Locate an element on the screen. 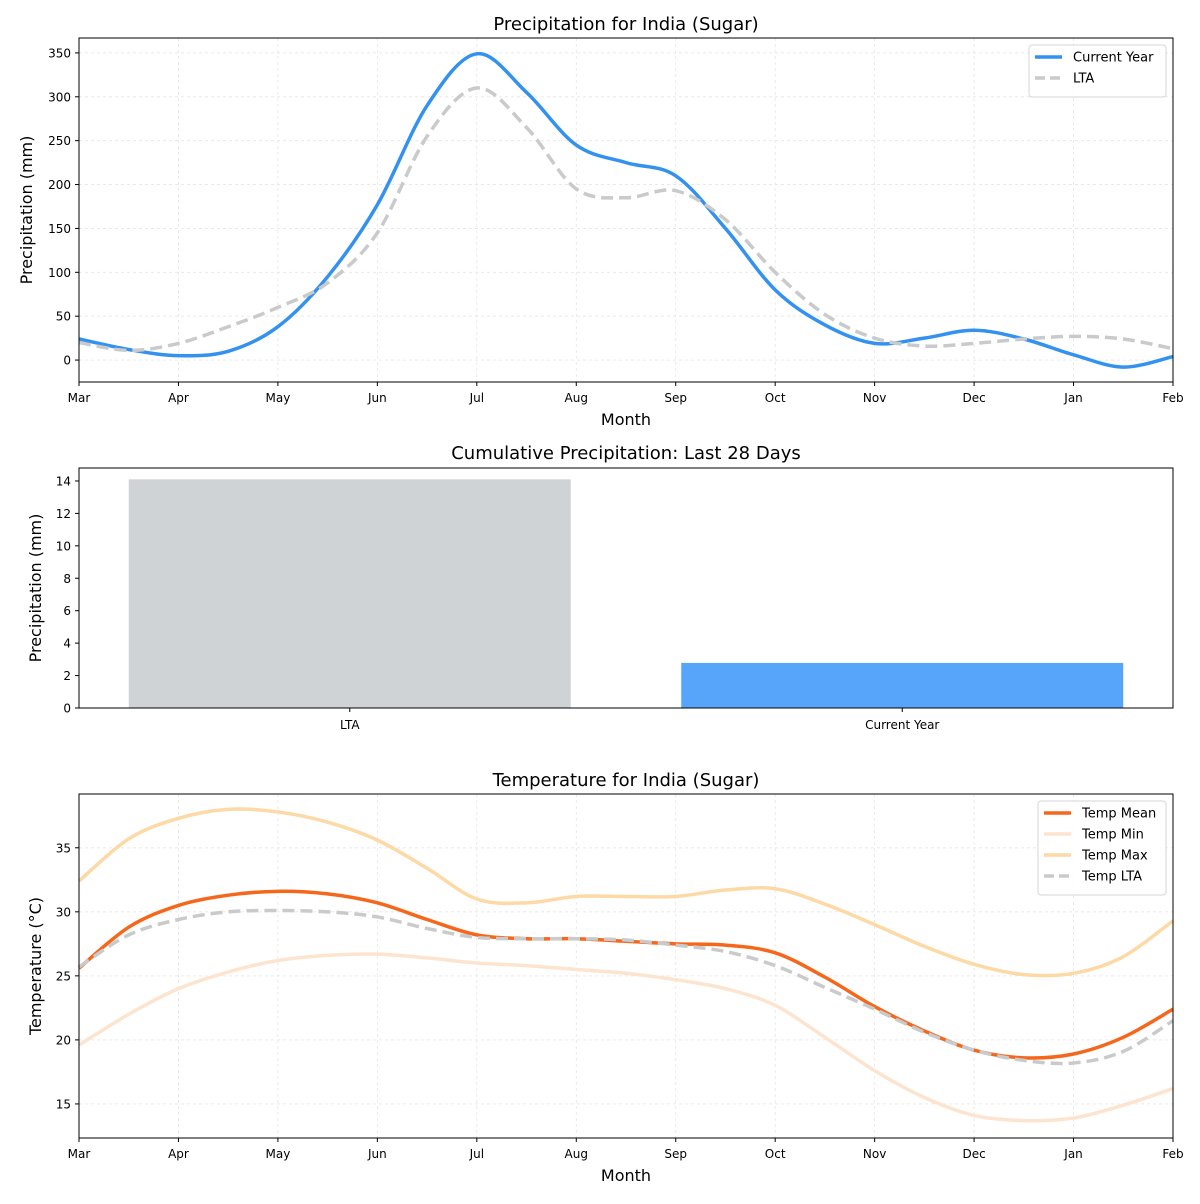  x-tick-label: Current Year is located at coordinates (902, 725).